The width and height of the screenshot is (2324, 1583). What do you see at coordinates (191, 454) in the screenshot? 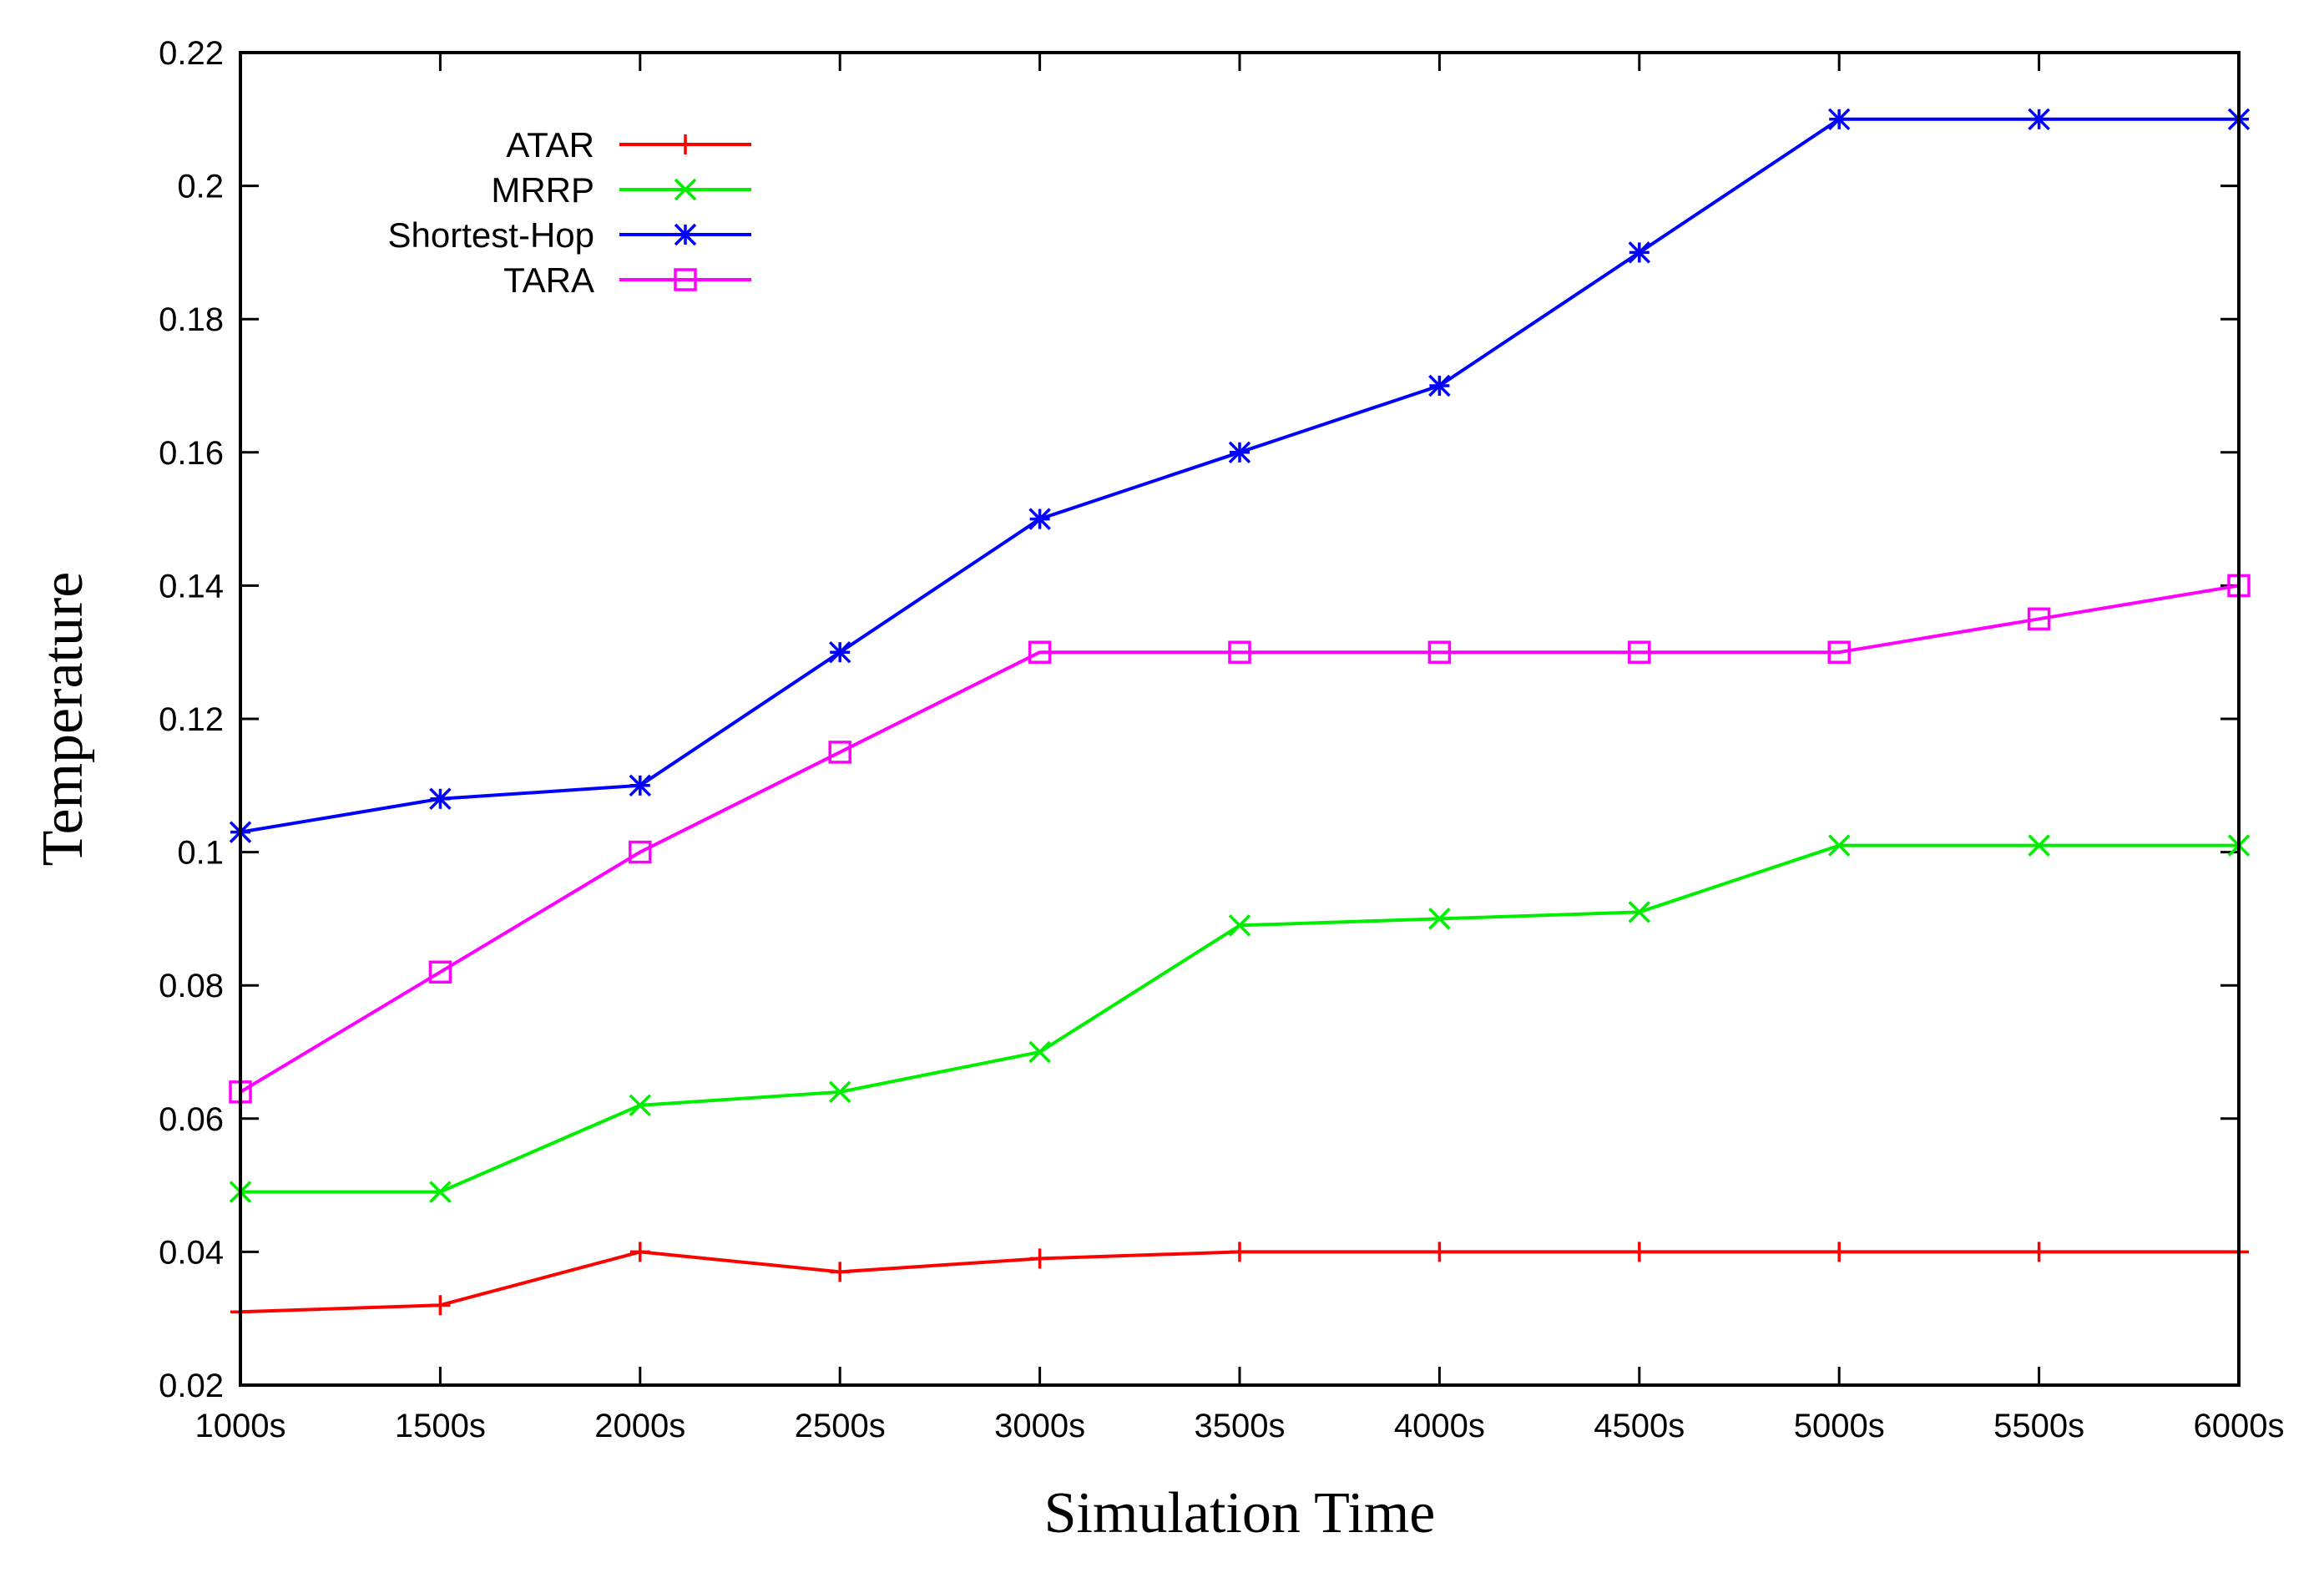
I see `y-tick-label: 0.16` at bounding box center [191, 454].